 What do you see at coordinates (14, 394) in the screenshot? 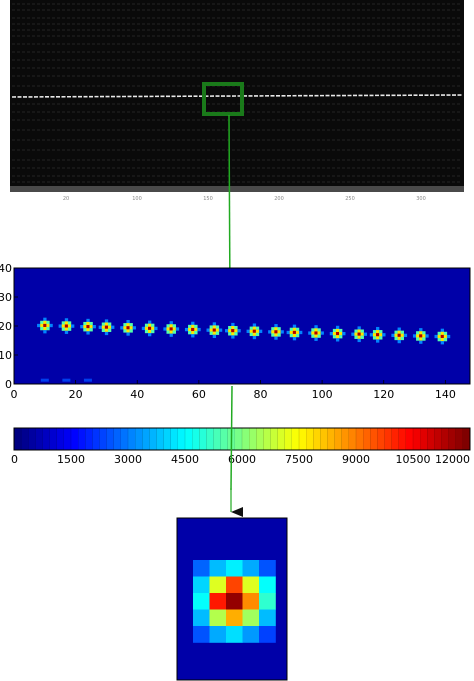
I see `x-tick-label: 0` at bounding box center [14, 394].